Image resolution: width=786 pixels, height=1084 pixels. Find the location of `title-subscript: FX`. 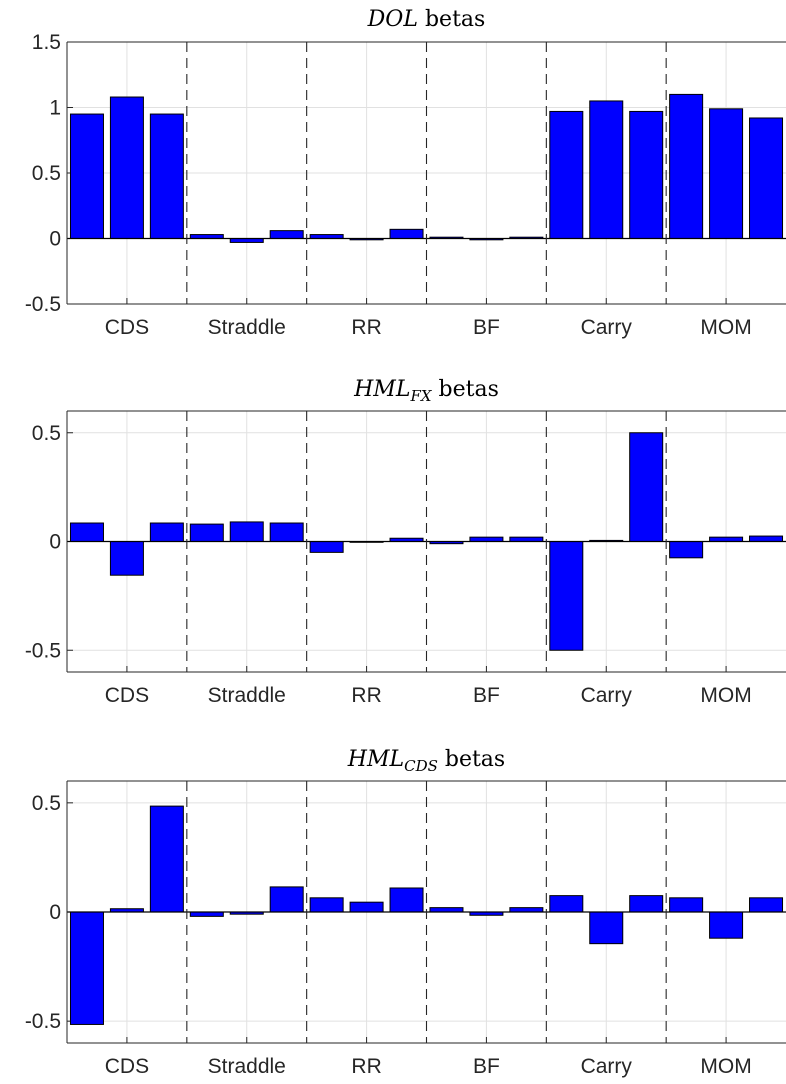

title-subscript: FX is located at coordinates (420, 396).